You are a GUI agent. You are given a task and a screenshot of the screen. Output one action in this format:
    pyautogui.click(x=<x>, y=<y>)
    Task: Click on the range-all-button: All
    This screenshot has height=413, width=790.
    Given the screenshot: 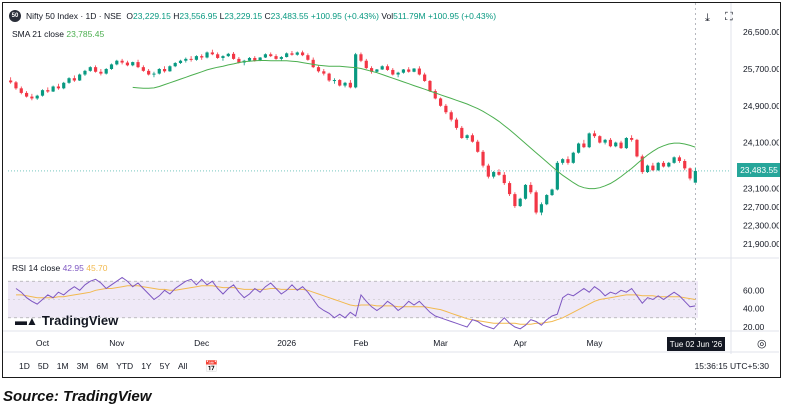 What is the action you would take?
    pyautogui.click(x=183, y=366)
    